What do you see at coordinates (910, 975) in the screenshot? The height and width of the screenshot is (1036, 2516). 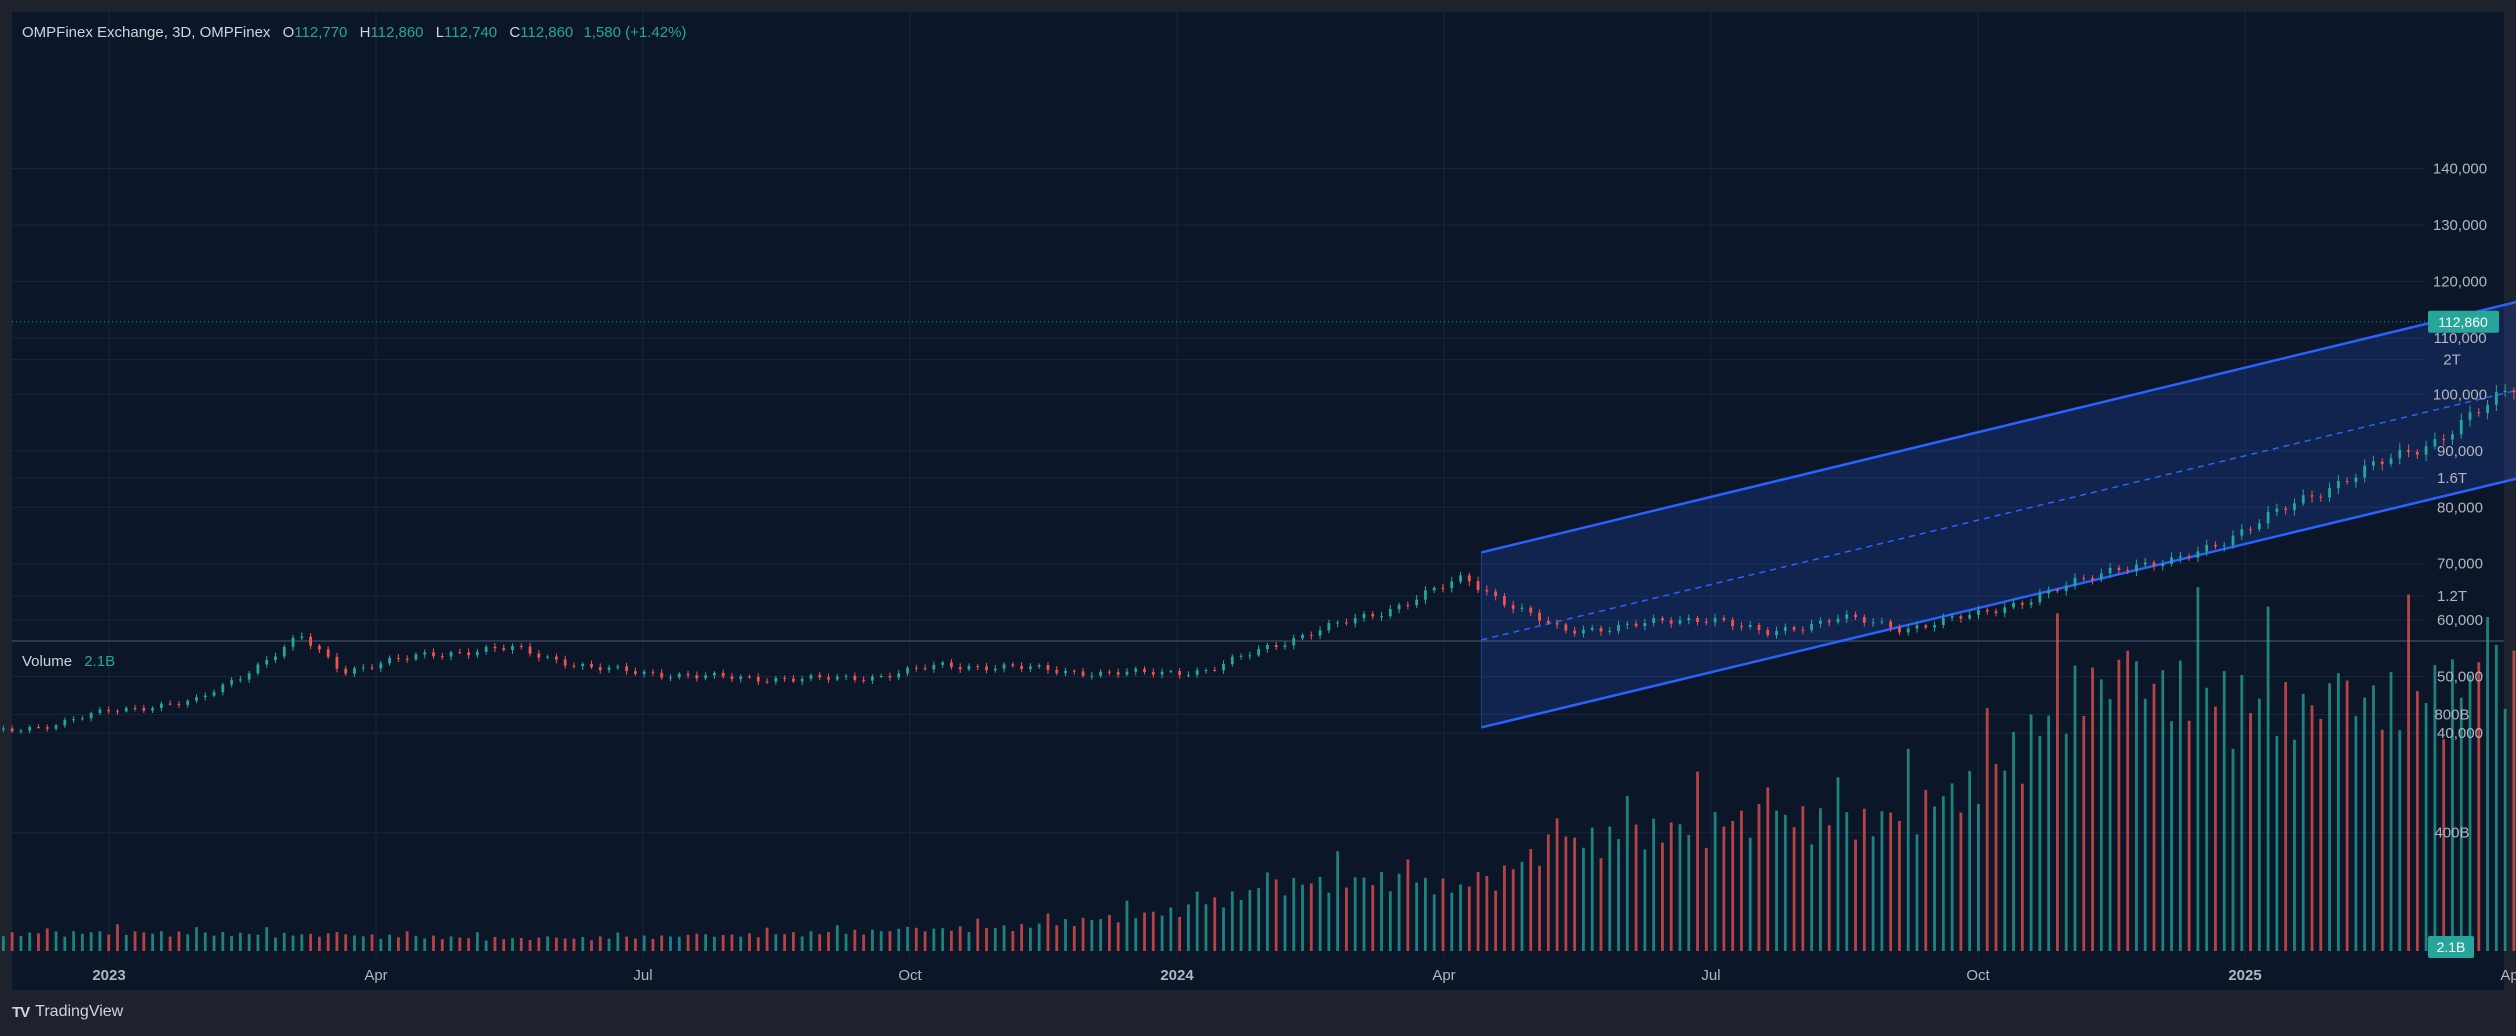 I see `time-tick-label: Oct` at bounding box center [910, 975].